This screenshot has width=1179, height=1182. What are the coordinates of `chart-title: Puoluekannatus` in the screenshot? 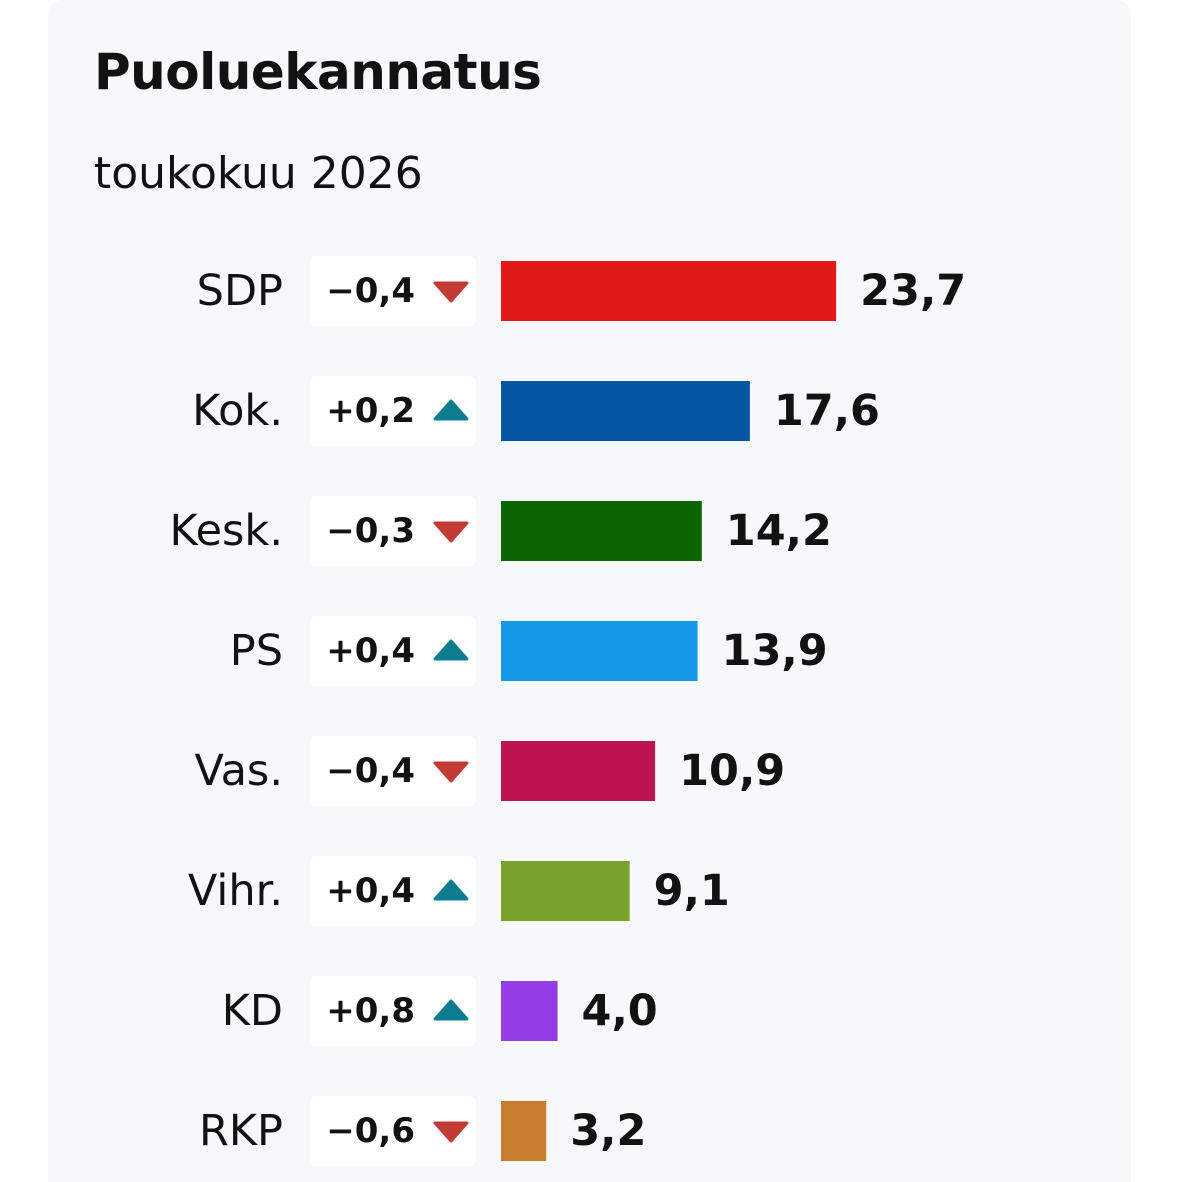 It's located at (318, 72).